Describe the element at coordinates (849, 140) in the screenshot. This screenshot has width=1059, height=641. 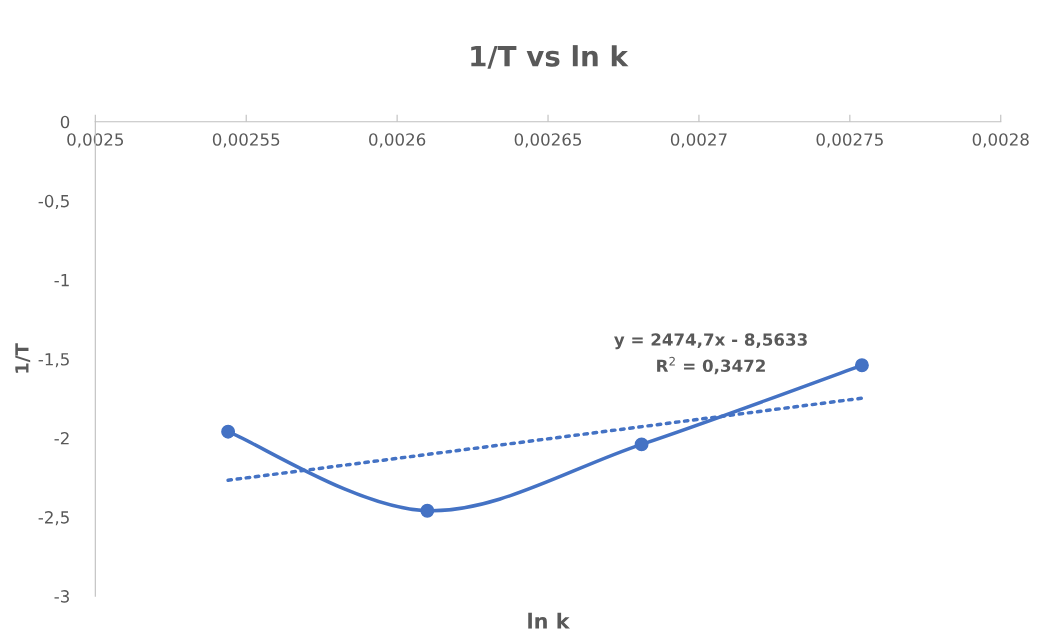
I see `x-tick-label: 0,00275` at that location.